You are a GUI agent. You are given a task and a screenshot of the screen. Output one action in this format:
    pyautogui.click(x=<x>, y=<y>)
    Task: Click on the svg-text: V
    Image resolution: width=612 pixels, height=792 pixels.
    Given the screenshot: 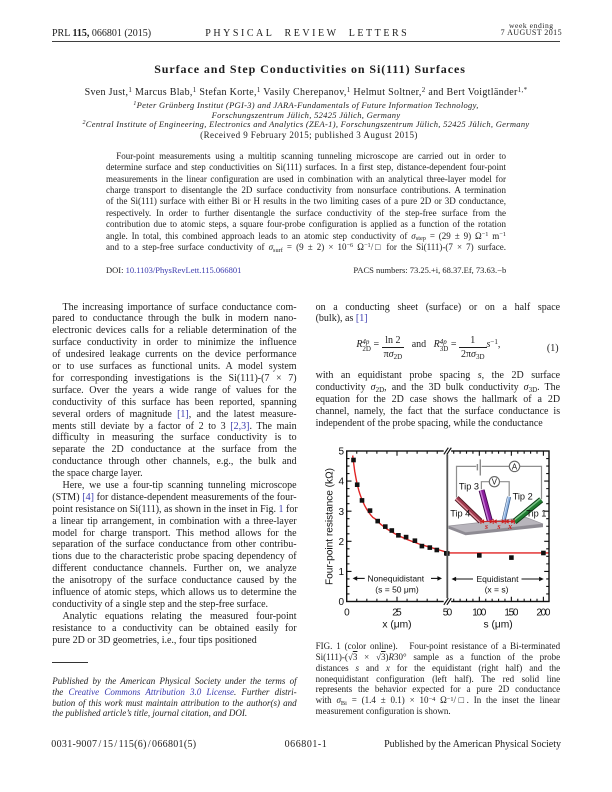 What is the action you would take?
    pyautogui.click(x=495, y=482)
    